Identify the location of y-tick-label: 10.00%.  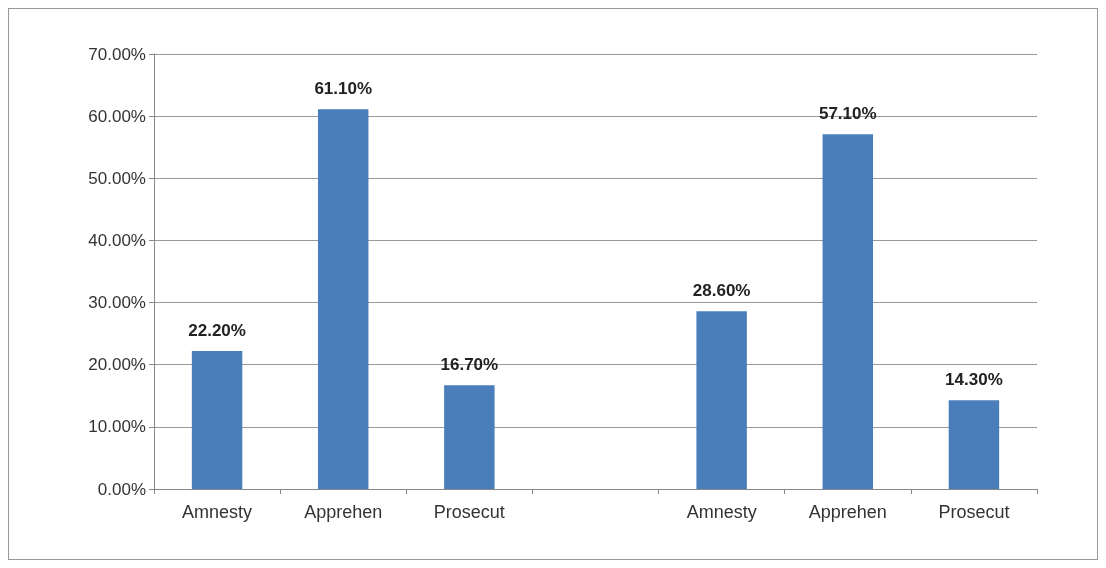
(117, 427).